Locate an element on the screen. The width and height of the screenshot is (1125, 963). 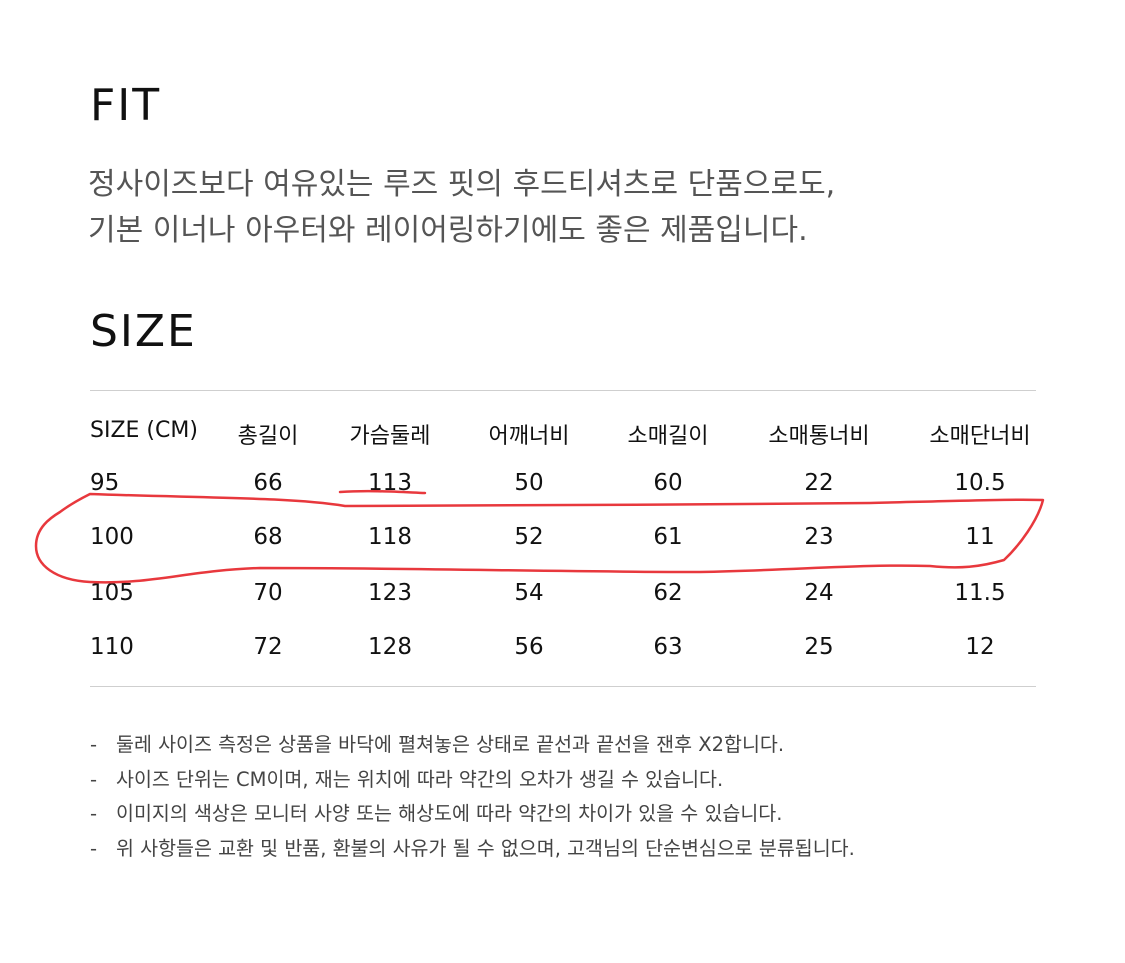
table-cell: 60 is located at coordinates (668, 483).